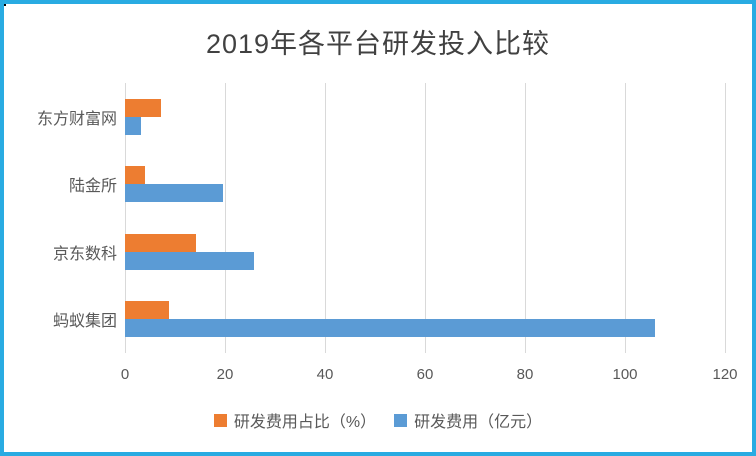 Image resolution: width=756 pixels, height=456 pixels. I want to click on tick-label-80: 80, so click(525, 374).